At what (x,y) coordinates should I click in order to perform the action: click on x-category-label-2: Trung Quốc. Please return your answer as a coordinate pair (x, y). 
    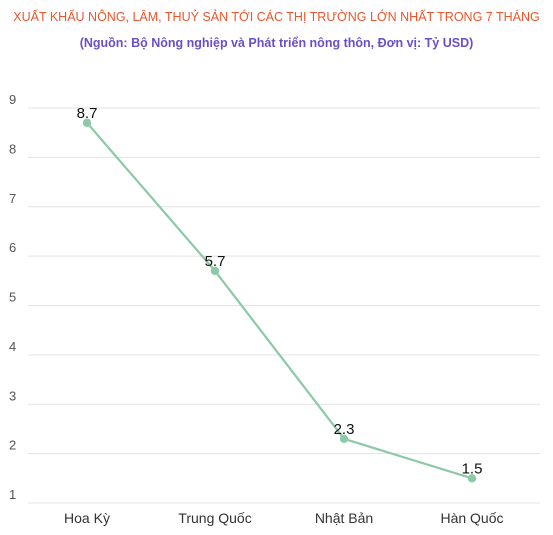
    Looking at the image, I should click on (214, 518).